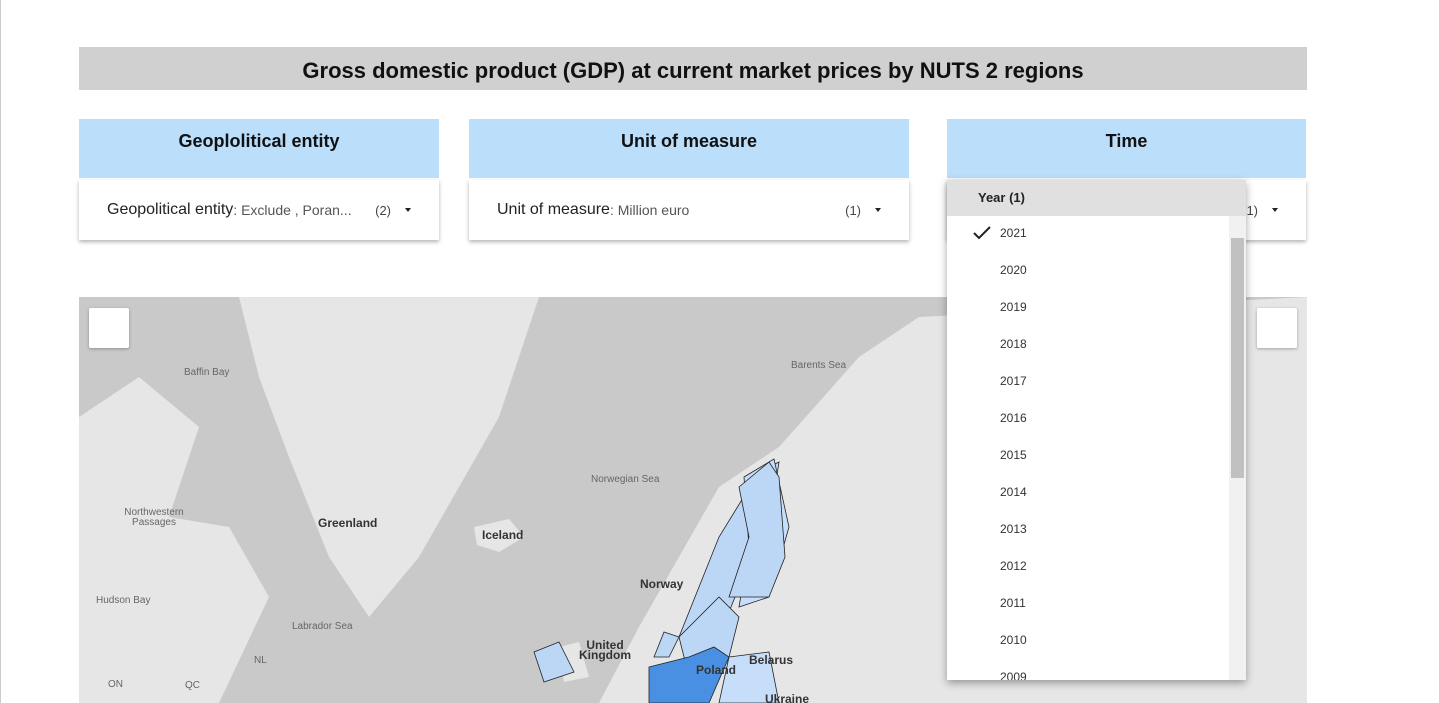 The image size is (1439, 703). What do you see at coordinates (662, 584) in the screenshot?
I see `map-label: Norway` at bounding box center [662, 584].